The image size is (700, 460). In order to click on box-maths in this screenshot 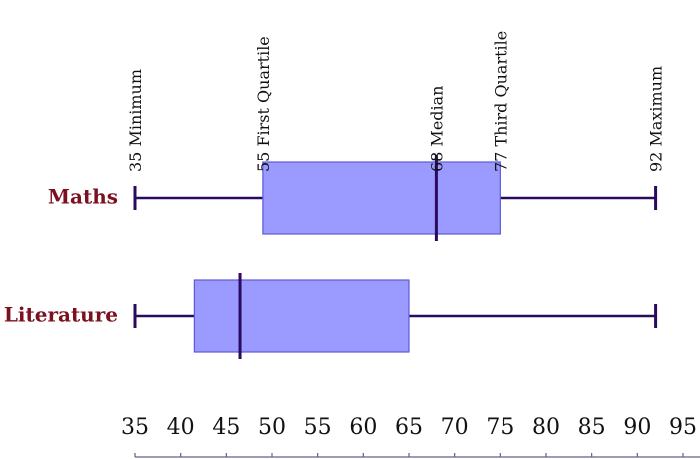, I will do `click(395, 198)`.